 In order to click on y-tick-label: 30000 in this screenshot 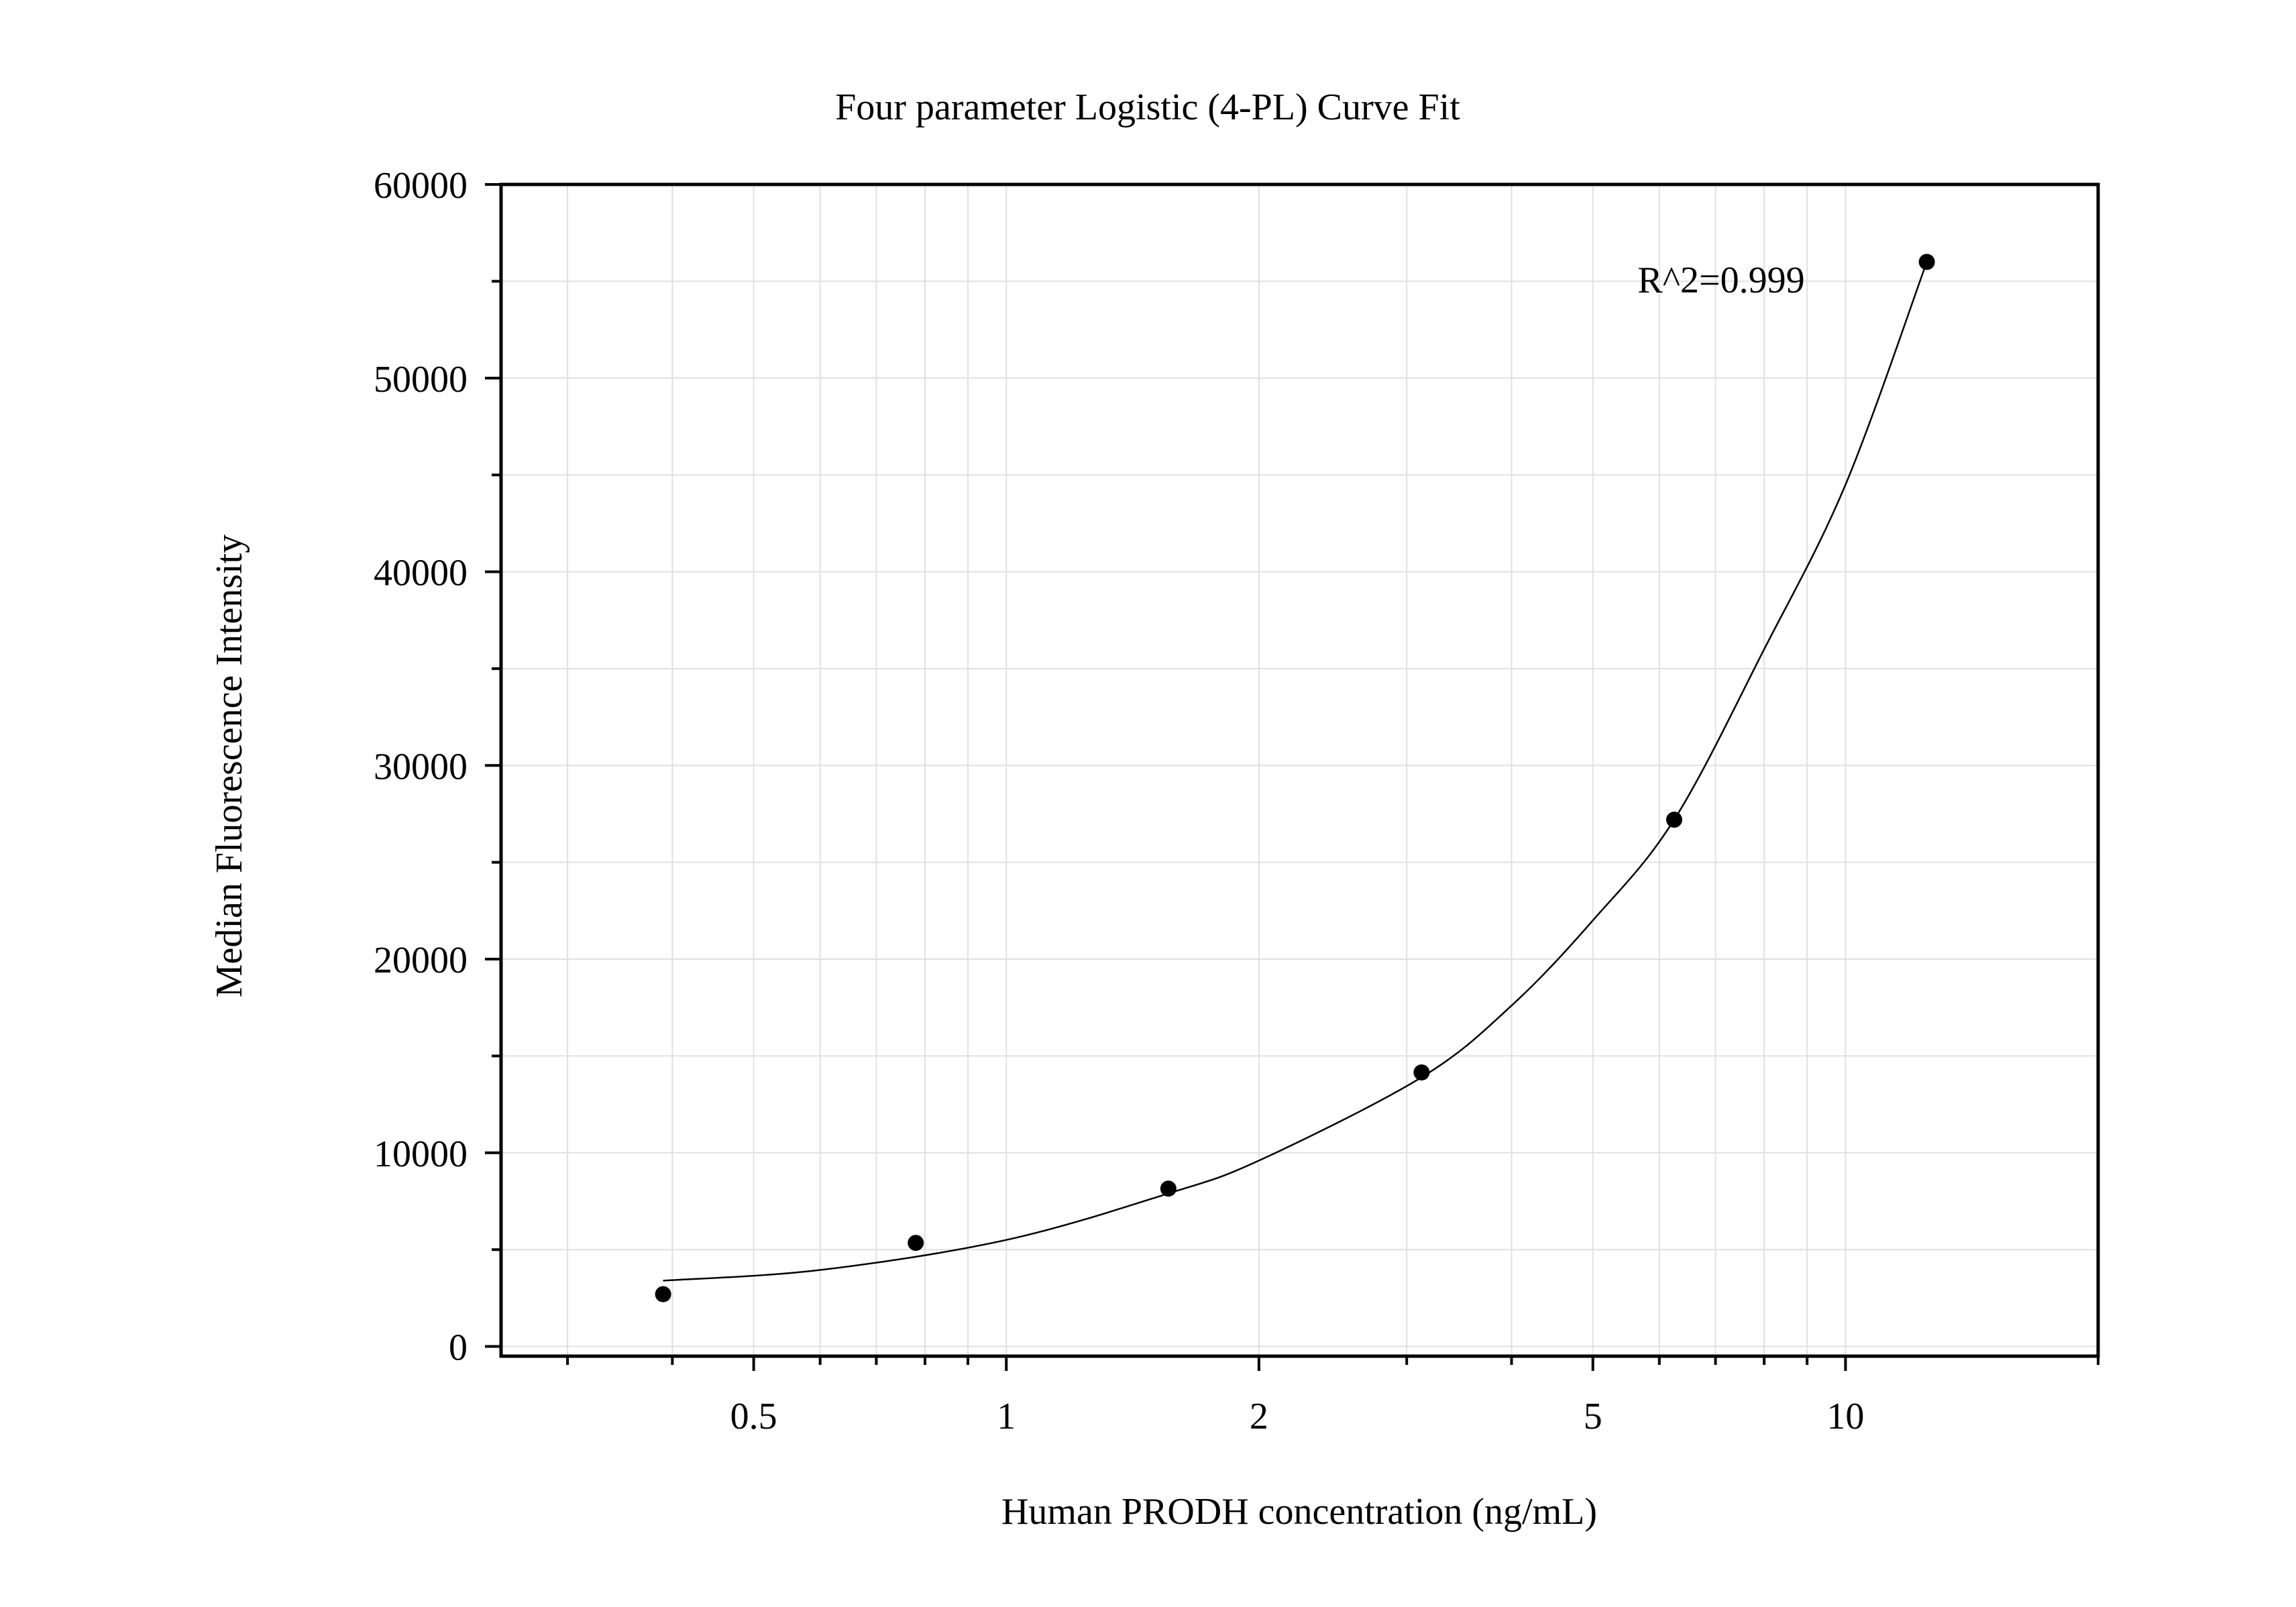, I will do `click(421, 766)`.